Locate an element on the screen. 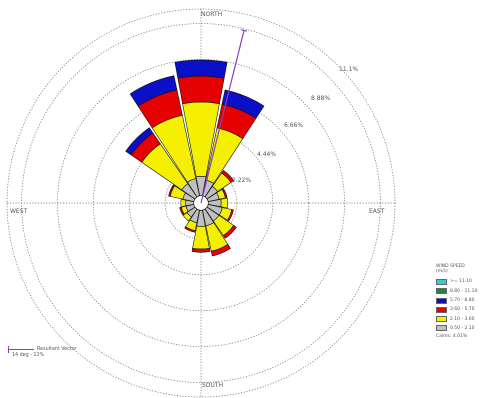 The width and height of the screenshot is (490, 398). compass-label-west: WEST is located at coordinates (19, 211).